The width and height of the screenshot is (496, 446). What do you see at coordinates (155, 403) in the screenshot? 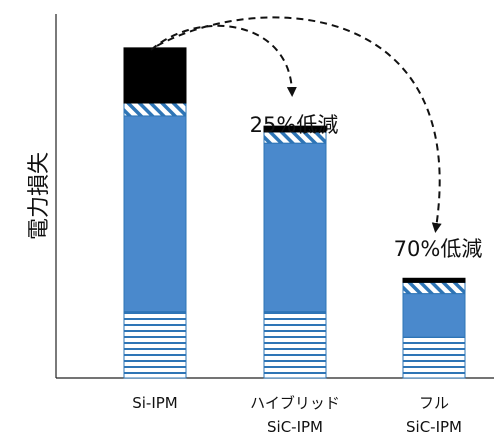
I see `category-label-0-0: Si-IPM` at bounding box center [155, 403].